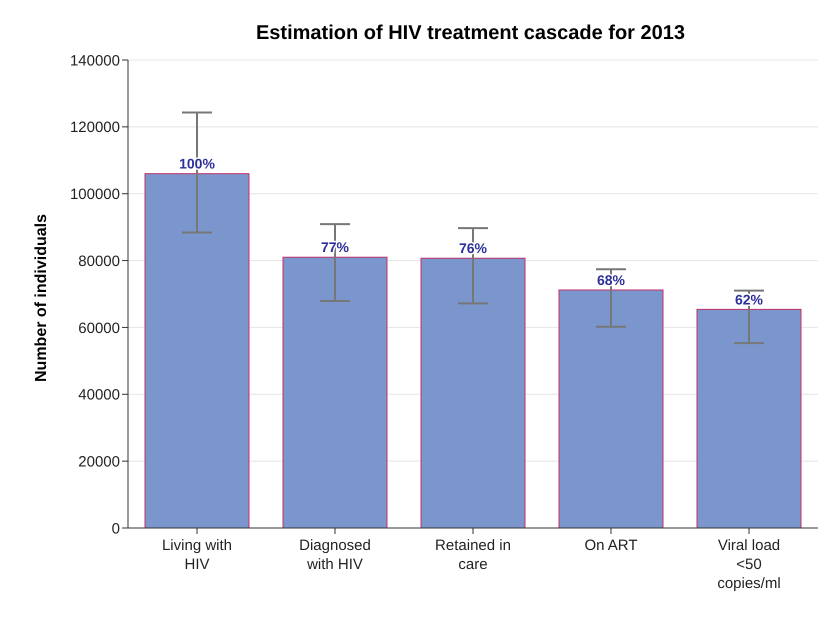  Describe the element at coordinates (99, 395) in the screenshot. I see `y-tick-label: 40000` at that location.